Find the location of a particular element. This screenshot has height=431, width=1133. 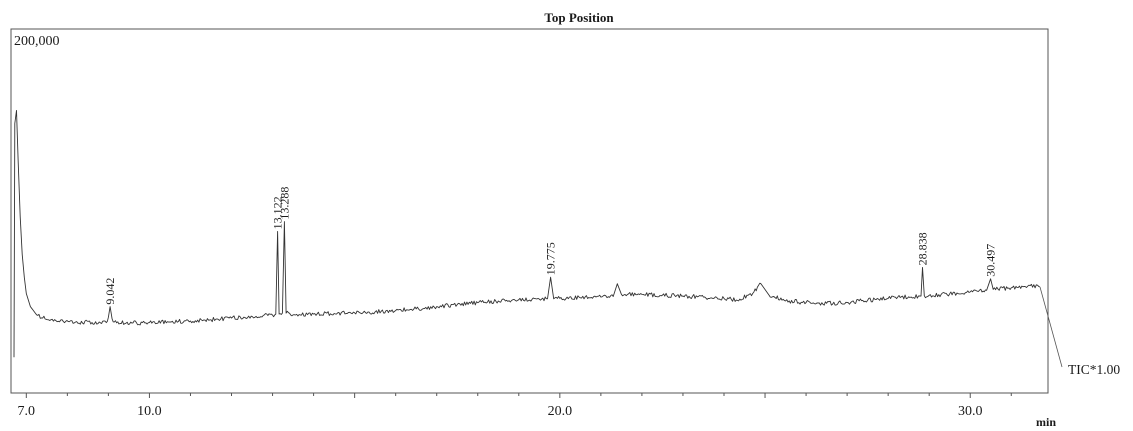

trace-label: TIC*1.00 is located at coordinates (1094, 369).